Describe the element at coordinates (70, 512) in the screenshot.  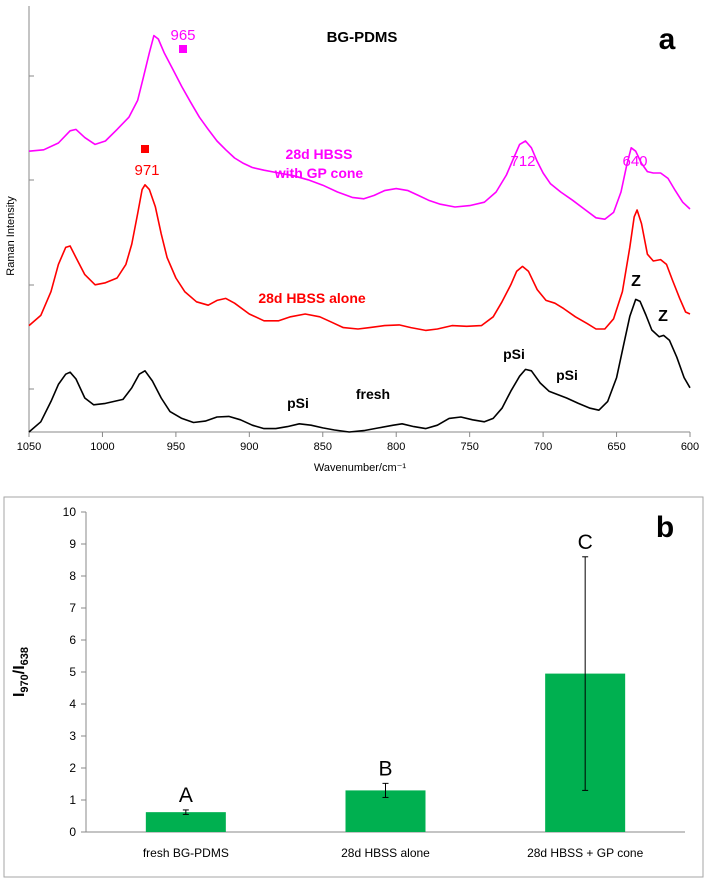
I see `panel-b-y-tick-label: 10` at that location.